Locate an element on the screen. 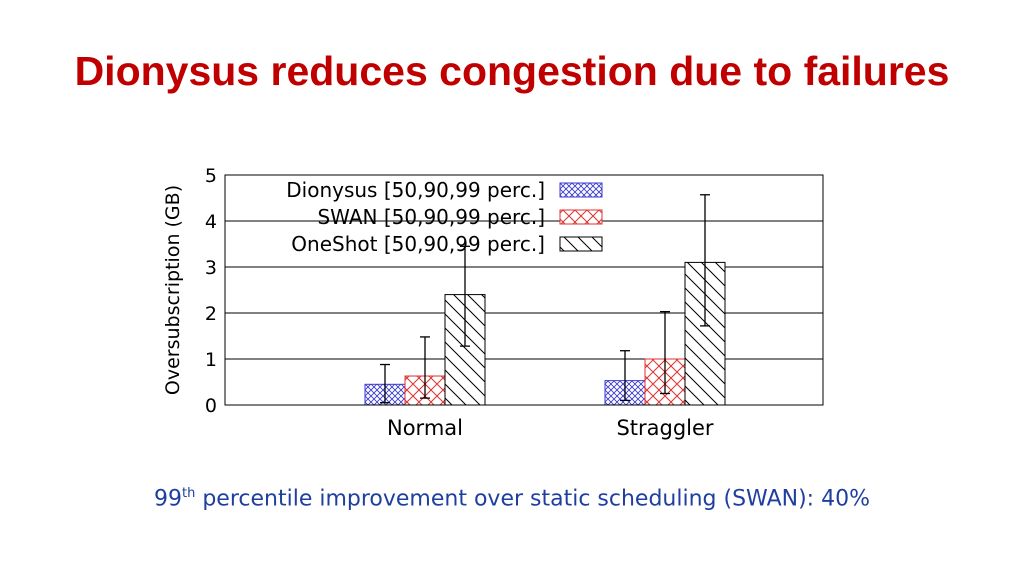 Image resolution: width=1024 pixels, height=576 pixels. y-tick-label: 0 is located at coordinates (211, 406).